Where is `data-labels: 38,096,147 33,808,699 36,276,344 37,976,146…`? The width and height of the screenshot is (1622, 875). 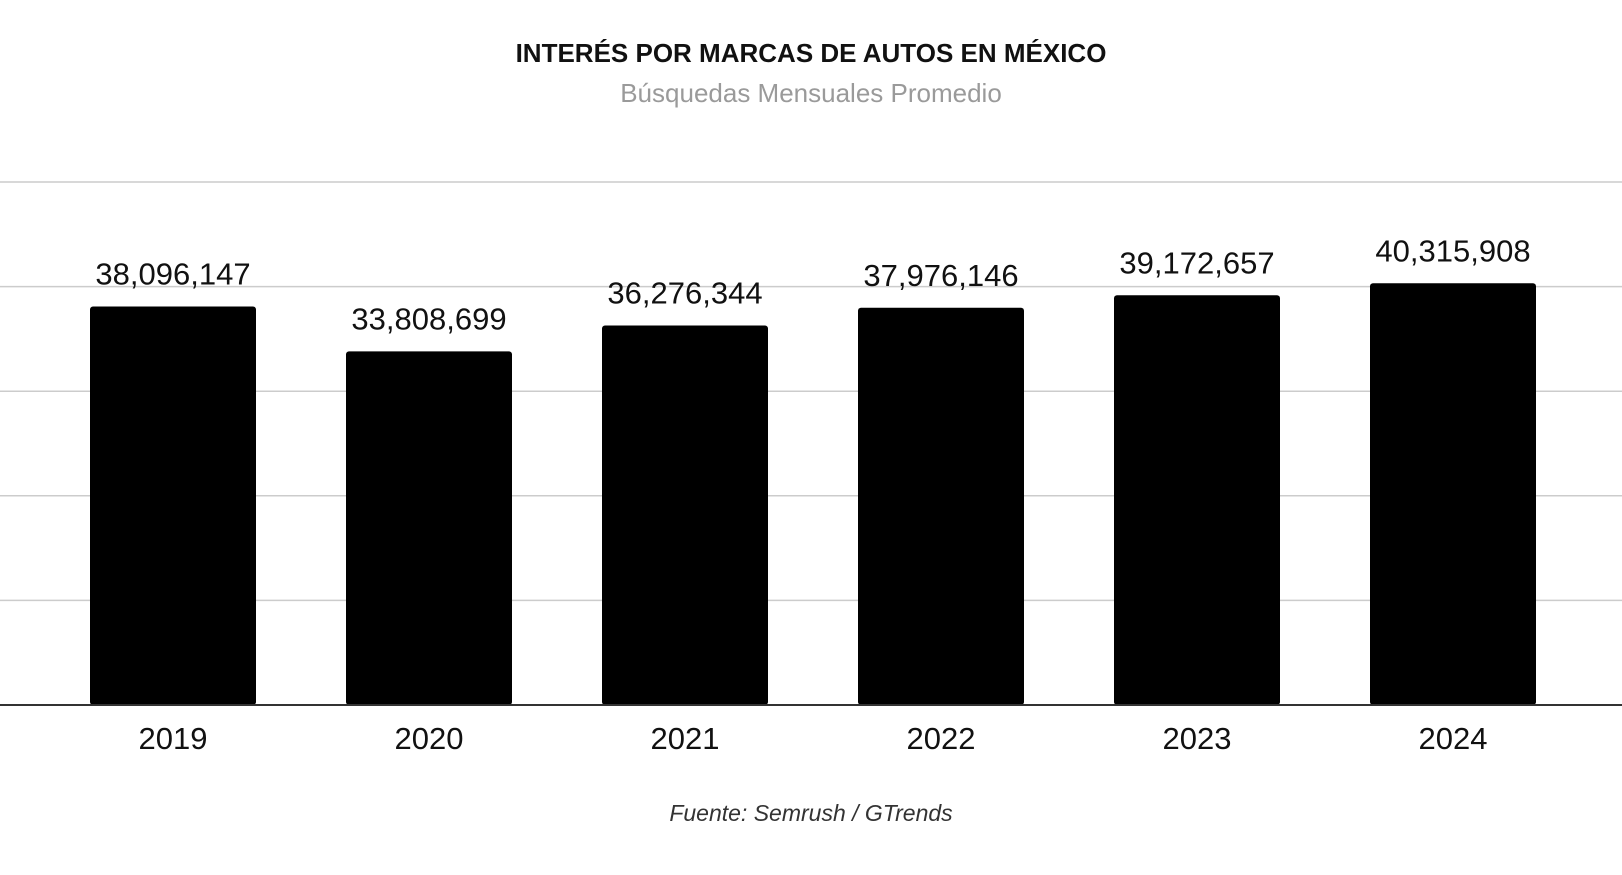 data-labels: 38,096,147 33,808,699 36,276,344 37,976,146… is located at coordinates (812, 284).